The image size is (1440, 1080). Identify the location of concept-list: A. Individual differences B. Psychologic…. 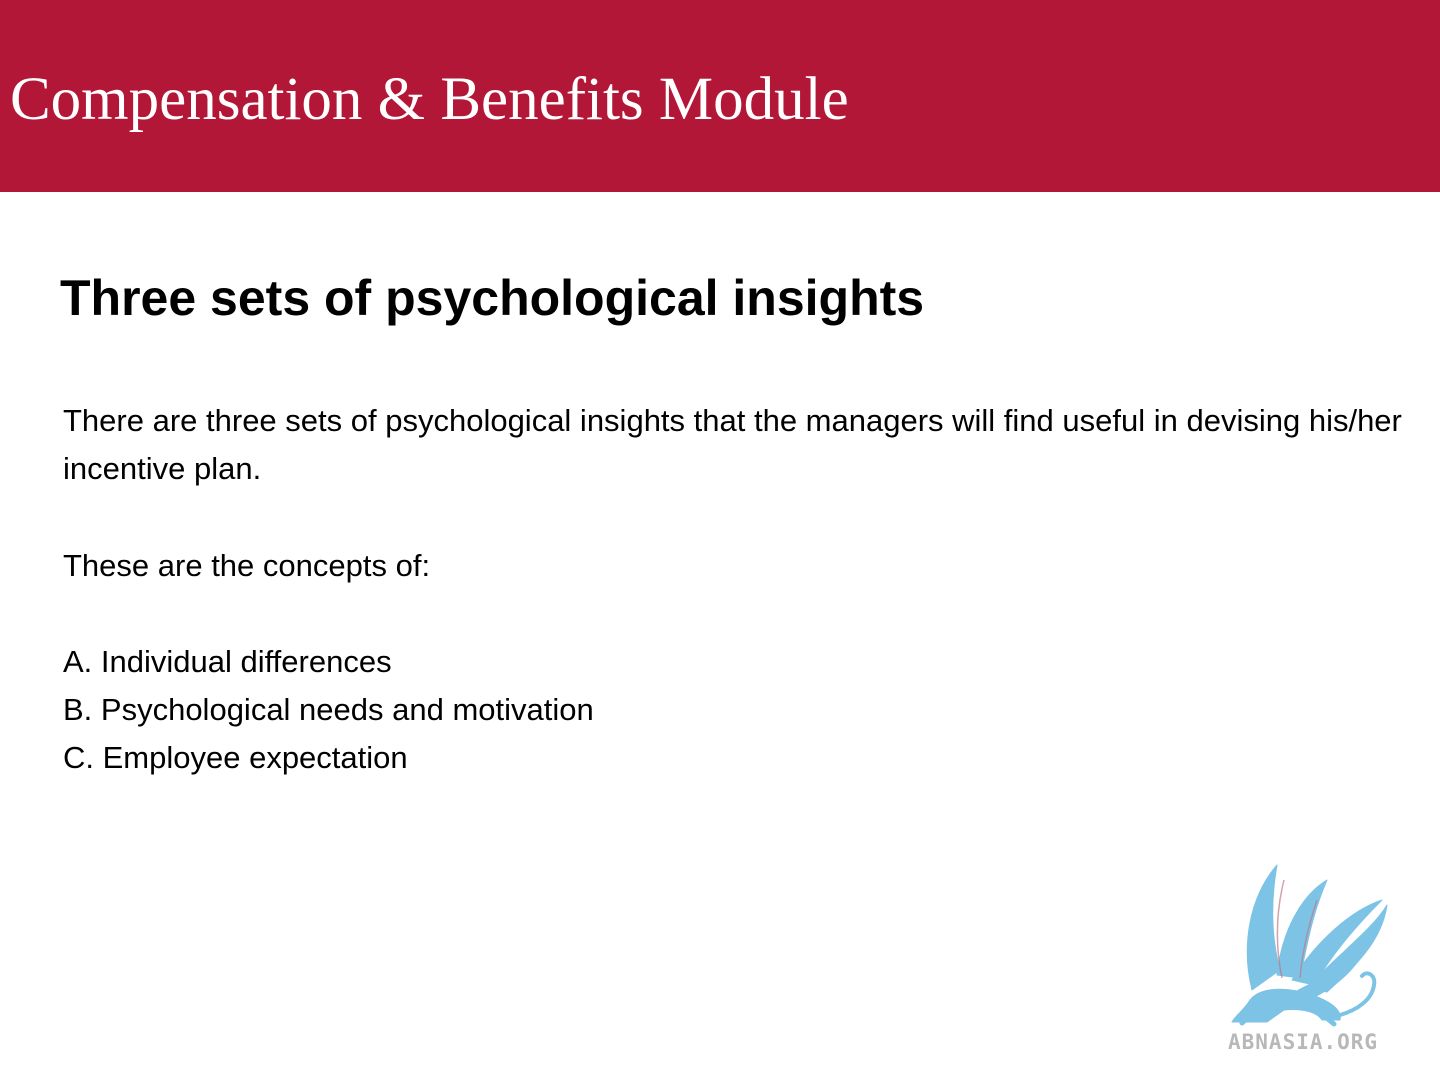
(328, 710).